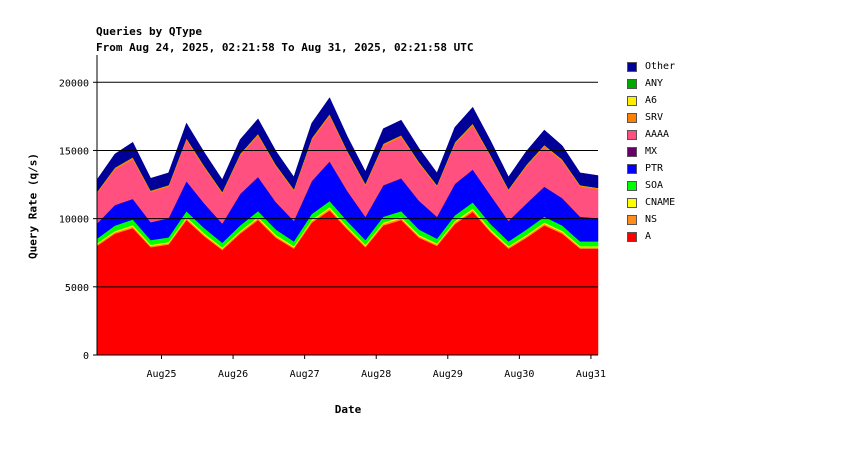  I want to click on legend-item-soa: SOA, so click(651, 185).